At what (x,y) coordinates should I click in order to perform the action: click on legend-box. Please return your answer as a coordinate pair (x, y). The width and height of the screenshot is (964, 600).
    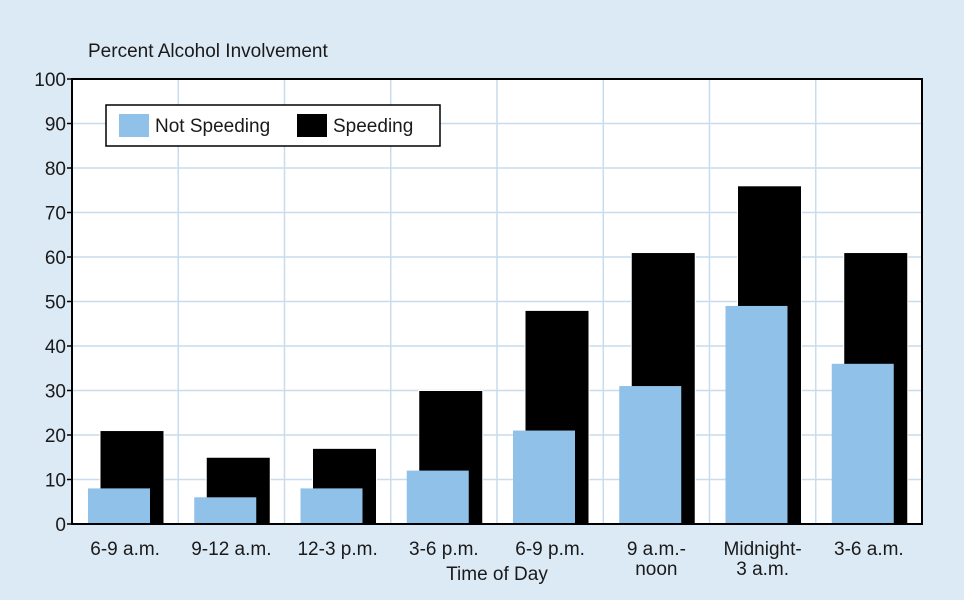
    Looking at the image, I should click on (273, 125).